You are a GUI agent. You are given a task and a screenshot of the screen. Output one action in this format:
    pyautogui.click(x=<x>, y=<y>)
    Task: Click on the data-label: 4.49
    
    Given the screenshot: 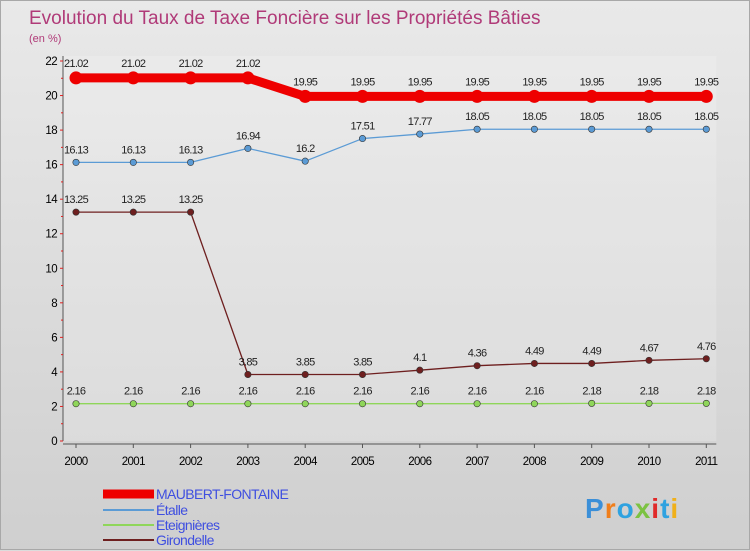 What is the action you would take?
    pyautogui.click(x=534, y=351)
    